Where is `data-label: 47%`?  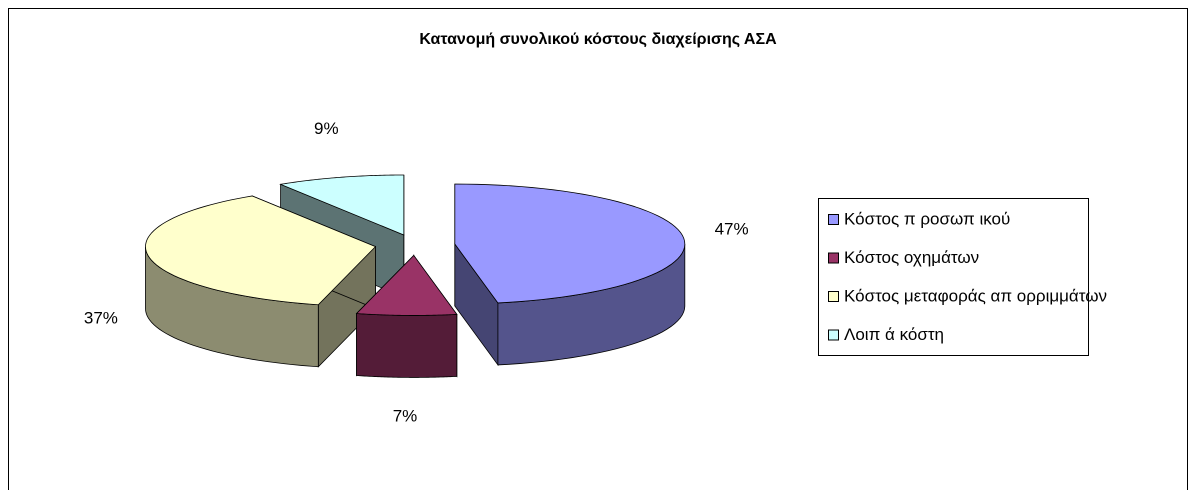 data-label: 47% is located at coordinates (732, 229).